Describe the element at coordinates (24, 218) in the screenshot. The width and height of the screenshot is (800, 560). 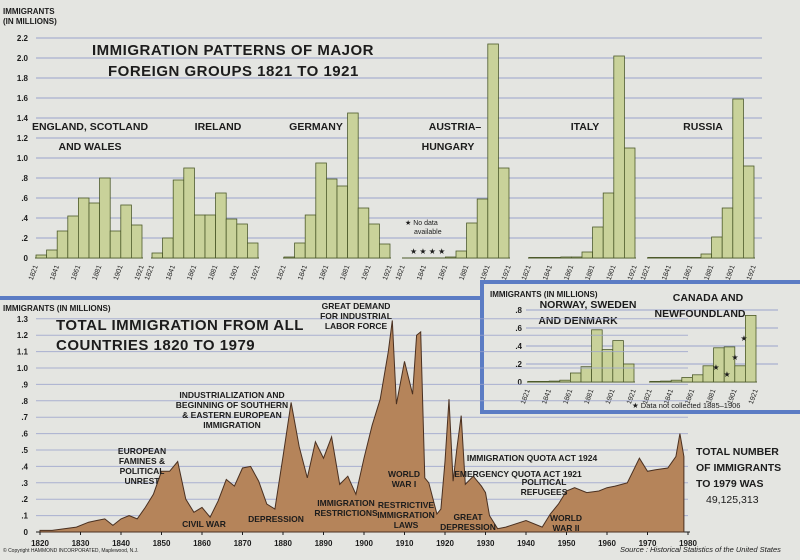
I see `top-y-tick-label: .4` at that location.